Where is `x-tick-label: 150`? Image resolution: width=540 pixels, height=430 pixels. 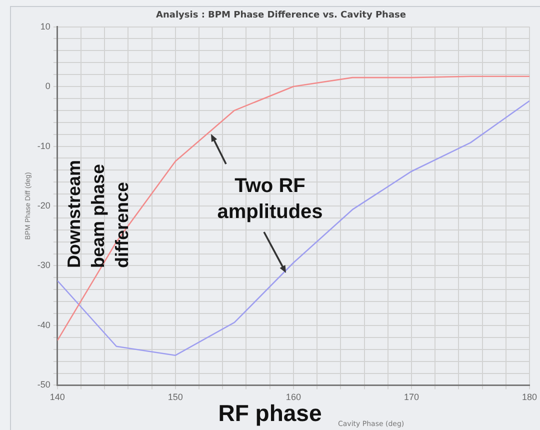
x-tick-label: 150 is located at coordinates (175, 397).